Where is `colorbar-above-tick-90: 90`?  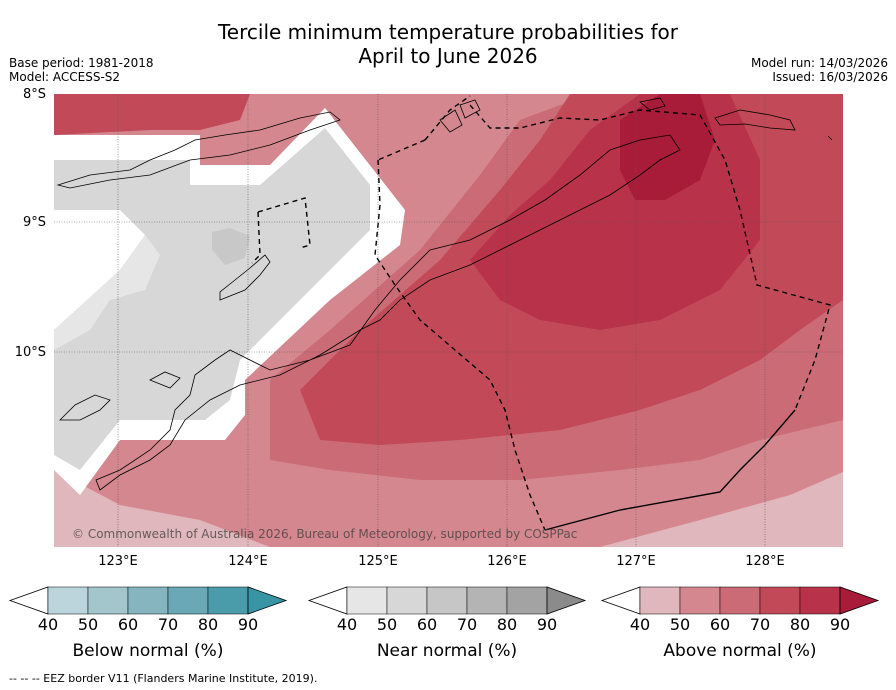
colorbar-above-tick-90: 90 is located at coordinates (840, 624).